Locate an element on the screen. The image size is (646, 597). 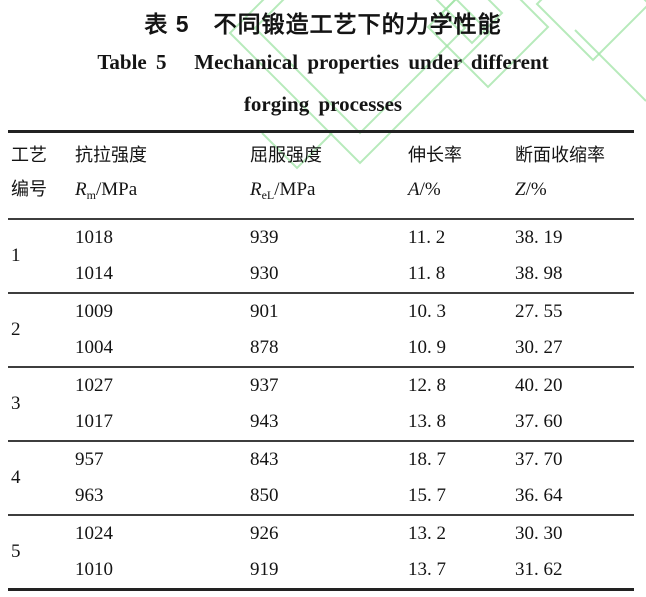
process-group-3: 3 1027 937 12. 8 40. 20 1017 943 13. 8 37. 60 is located at coordinates (321, 404).